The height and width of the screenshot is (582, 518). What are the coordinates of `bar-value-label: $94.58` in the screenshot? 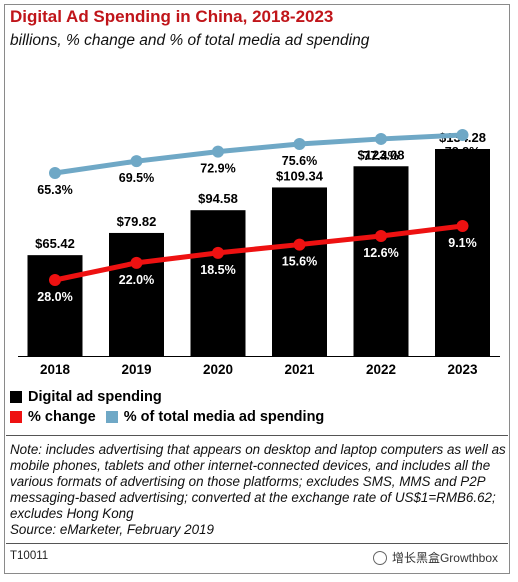 It's located at (218, 198).